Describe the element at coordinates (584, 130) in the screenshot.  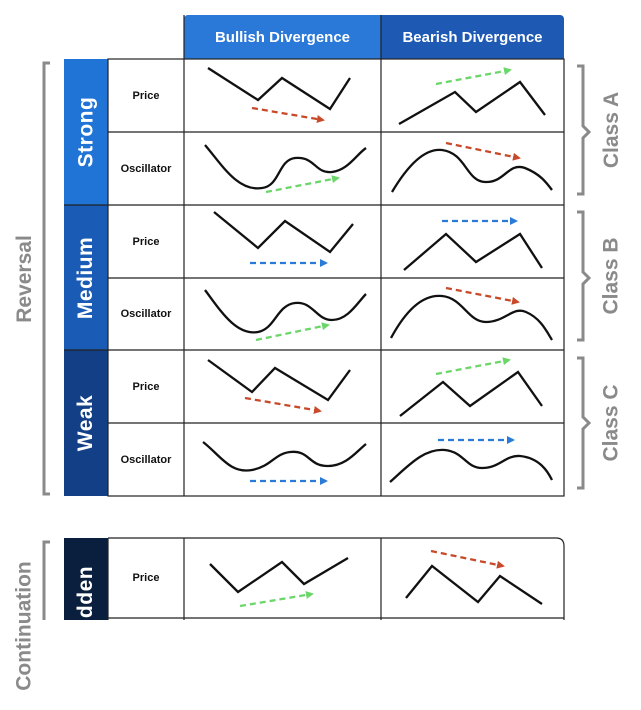
I see `class-a-bracket` at that location.